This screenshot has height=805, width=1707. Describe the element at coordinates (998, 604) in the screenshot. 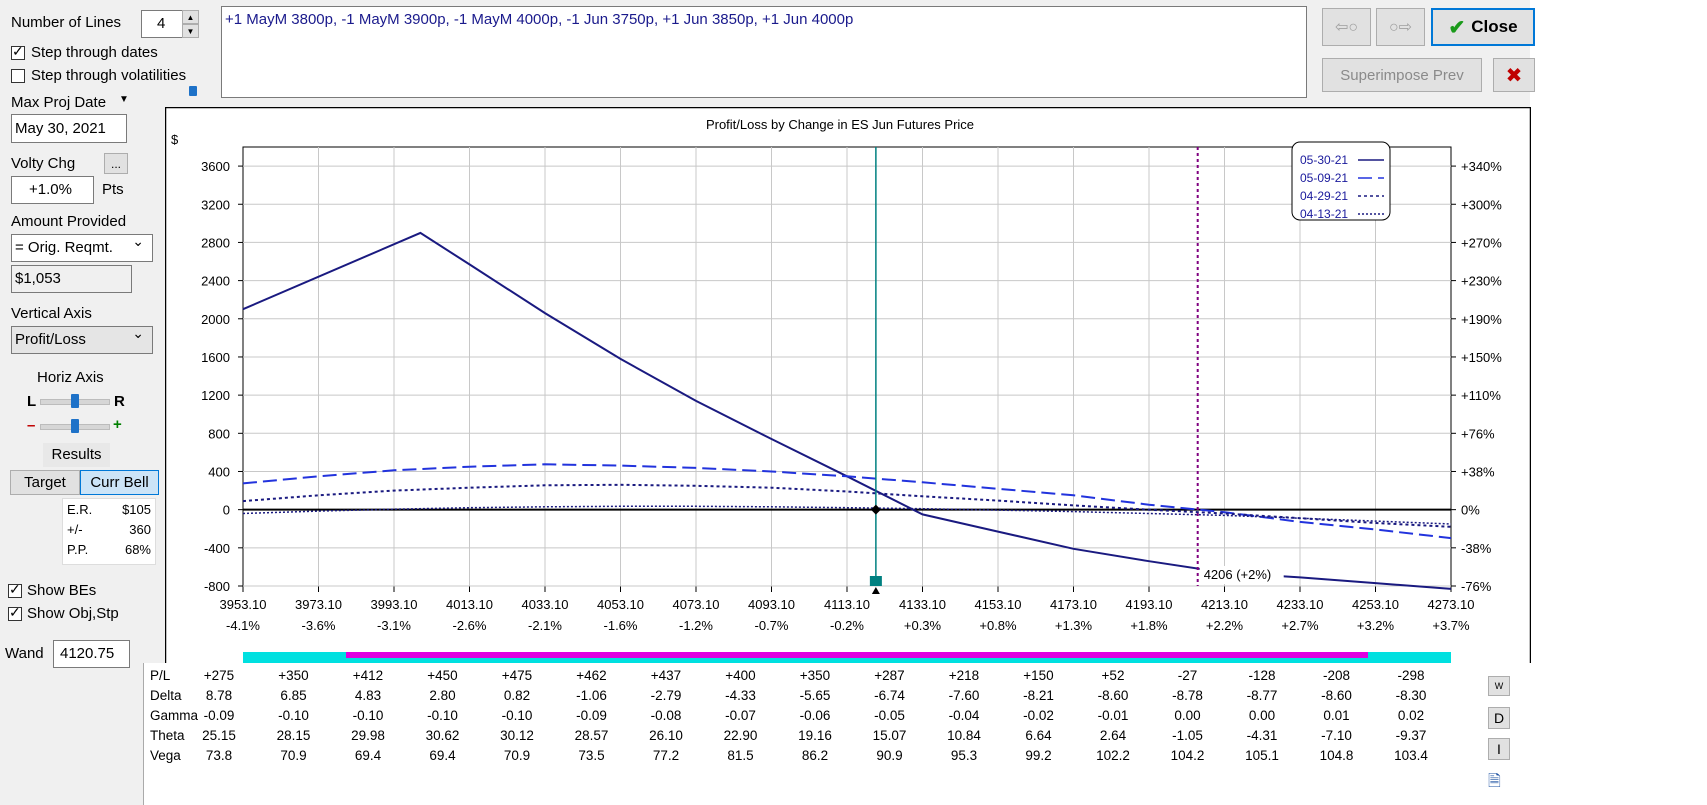

I see `x-tick-label: 4153.10` at that location.